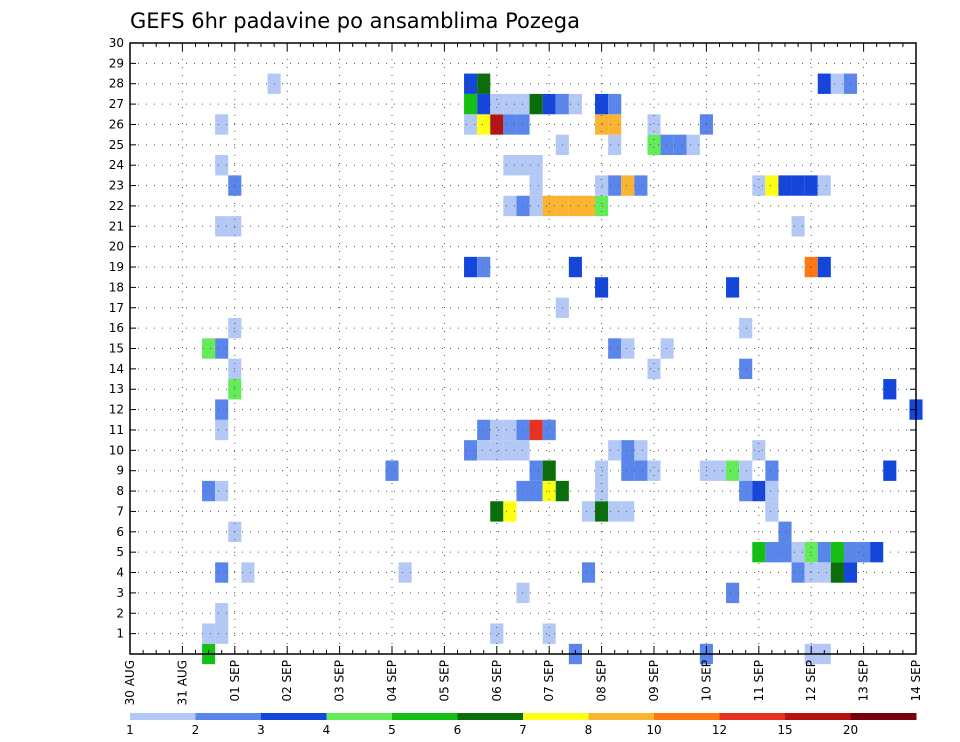 Image resolution: width=960 pixels, height=742 pixels. What do you see at coordinates (355, 21) in the screenshot?
I see `chart-title: GEFS 6hr padavine po ansamblima Pozega` at bounding box center [355, 21].